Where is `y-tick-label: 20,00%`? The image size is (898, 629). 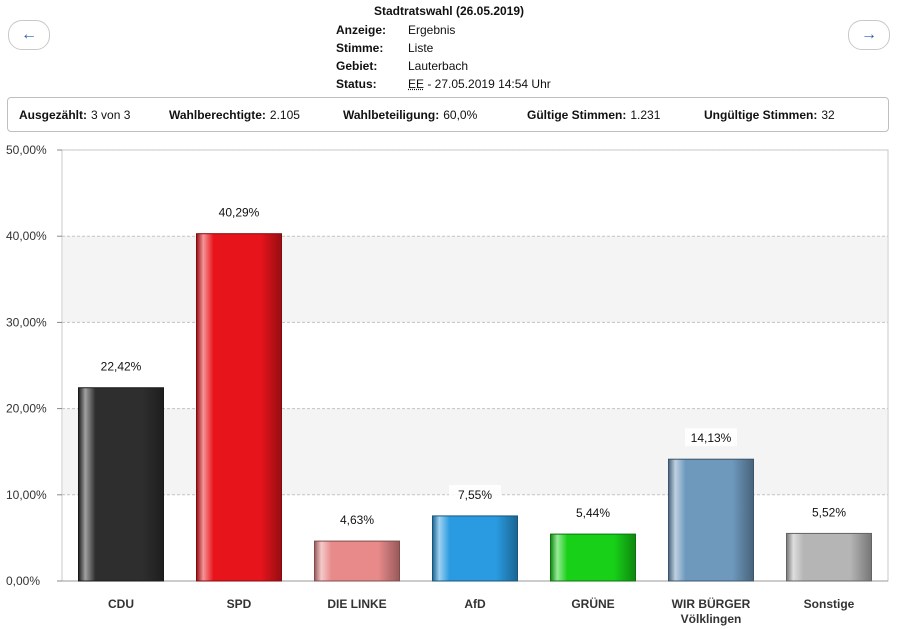
y-tick-label: 20,00% is located at coordinates (26, 409).